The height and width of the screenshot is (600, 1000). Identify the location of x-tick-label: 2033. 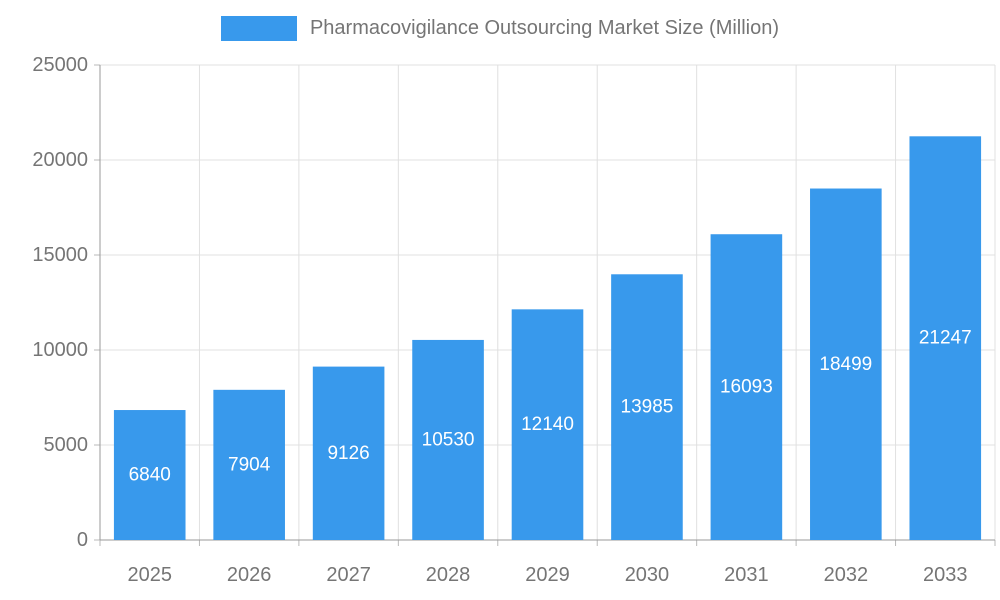
(945, 575).